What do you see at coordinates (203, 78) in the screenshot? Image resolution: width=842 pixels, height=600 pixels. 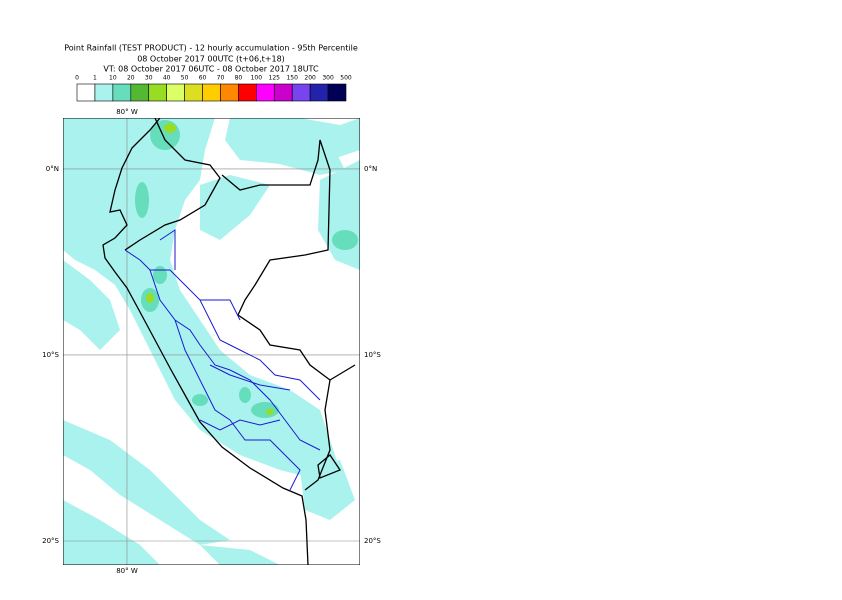 I see `legend-level: 60` at bounding box center [203, 78].